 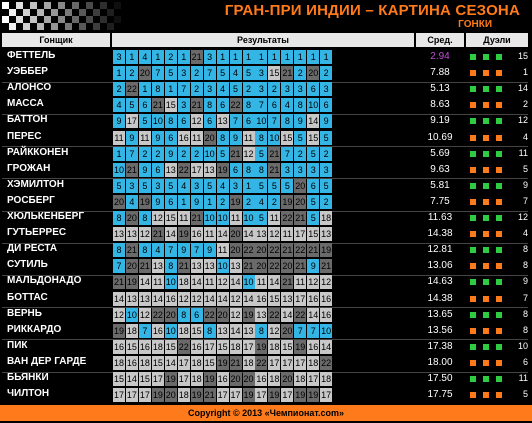 I want to click on average-value: 17.75, so click(x=440, y=395).